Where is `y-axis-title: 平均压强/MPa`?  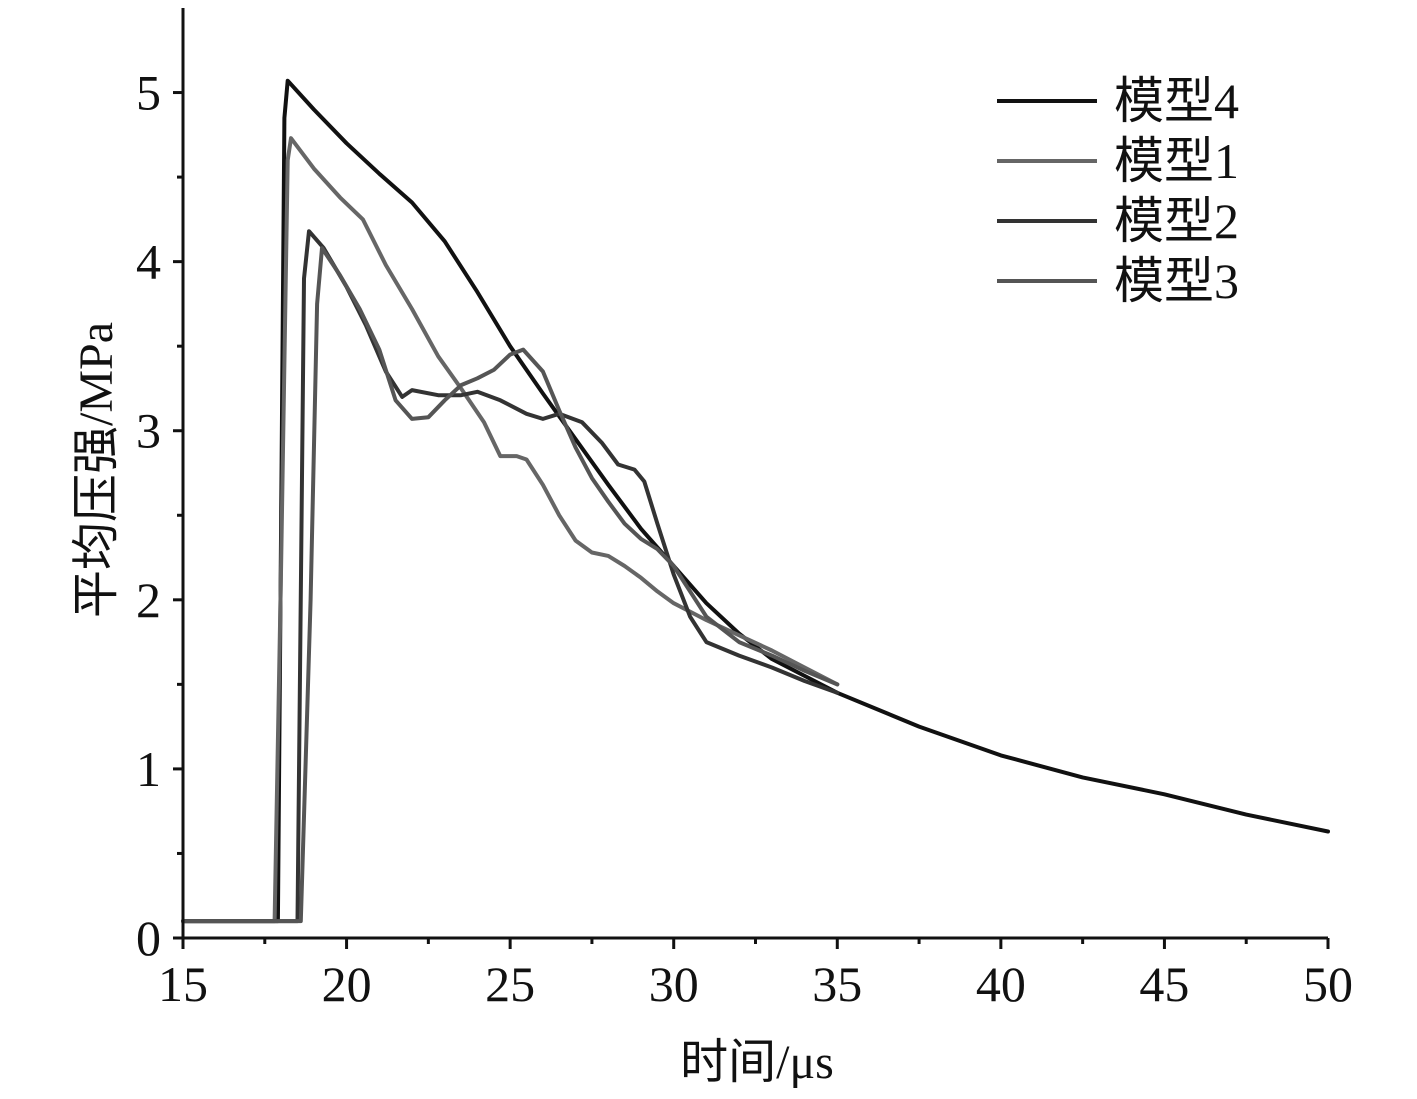 y-axis-title: 平均压强/MPa is located at coordinates (96, 470).